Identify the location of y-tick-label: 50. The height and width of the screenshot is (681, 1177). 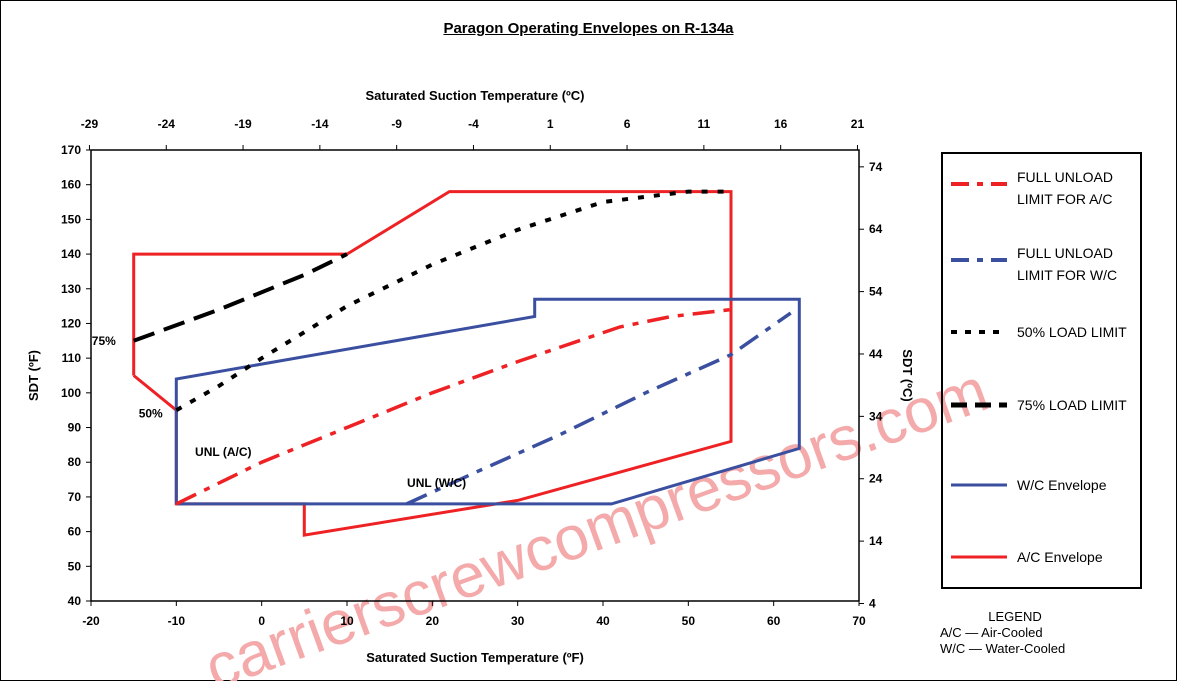
(75, 566).